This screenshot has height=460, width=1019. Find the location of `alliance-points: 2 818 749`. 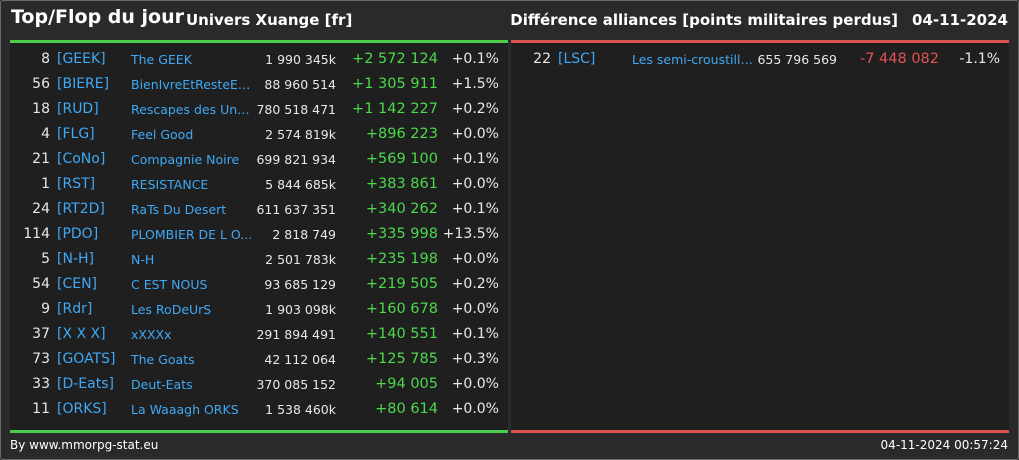

alliance-points: 2 818 749 is located at coordinates (304, 234).